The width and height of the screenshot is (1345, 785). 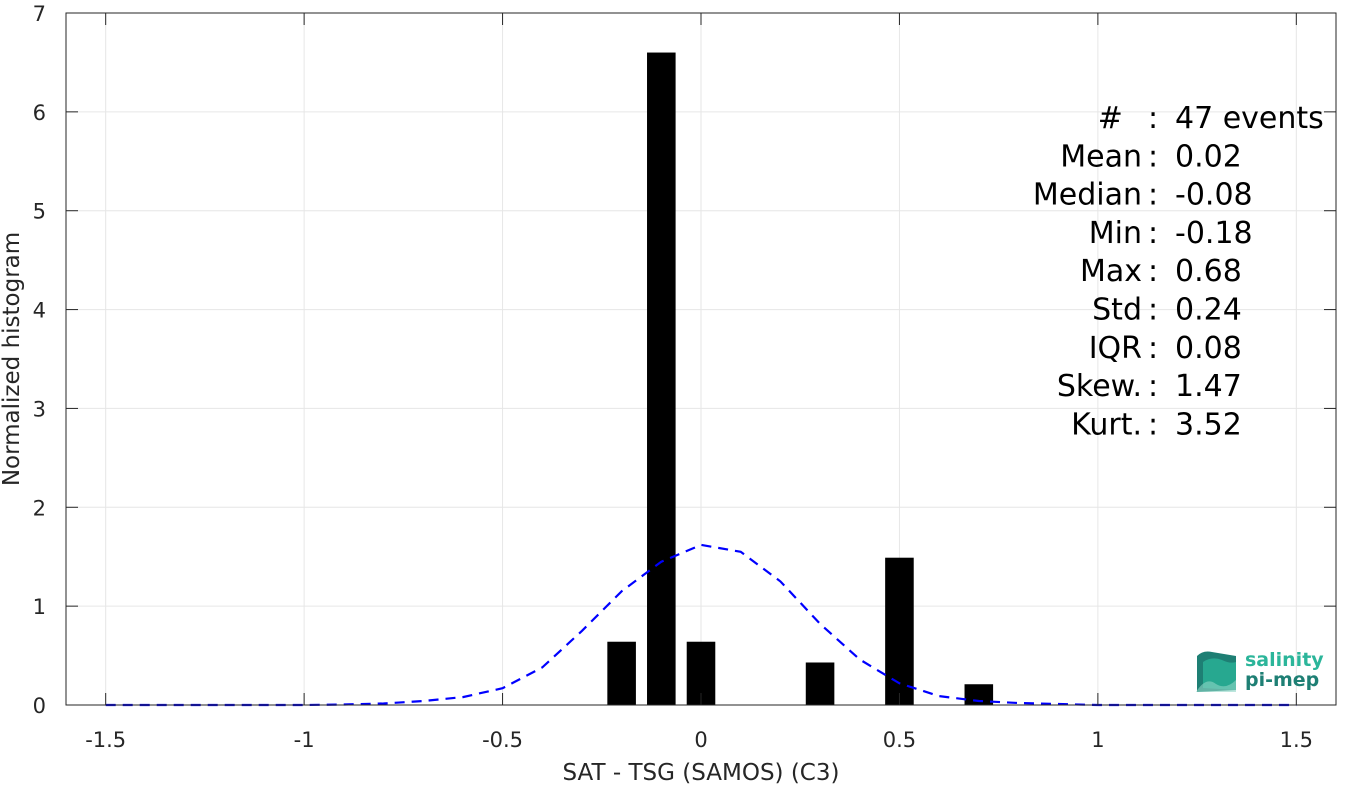 I want to click on stats-row: # :47 events, so click(x=1211, y=118).